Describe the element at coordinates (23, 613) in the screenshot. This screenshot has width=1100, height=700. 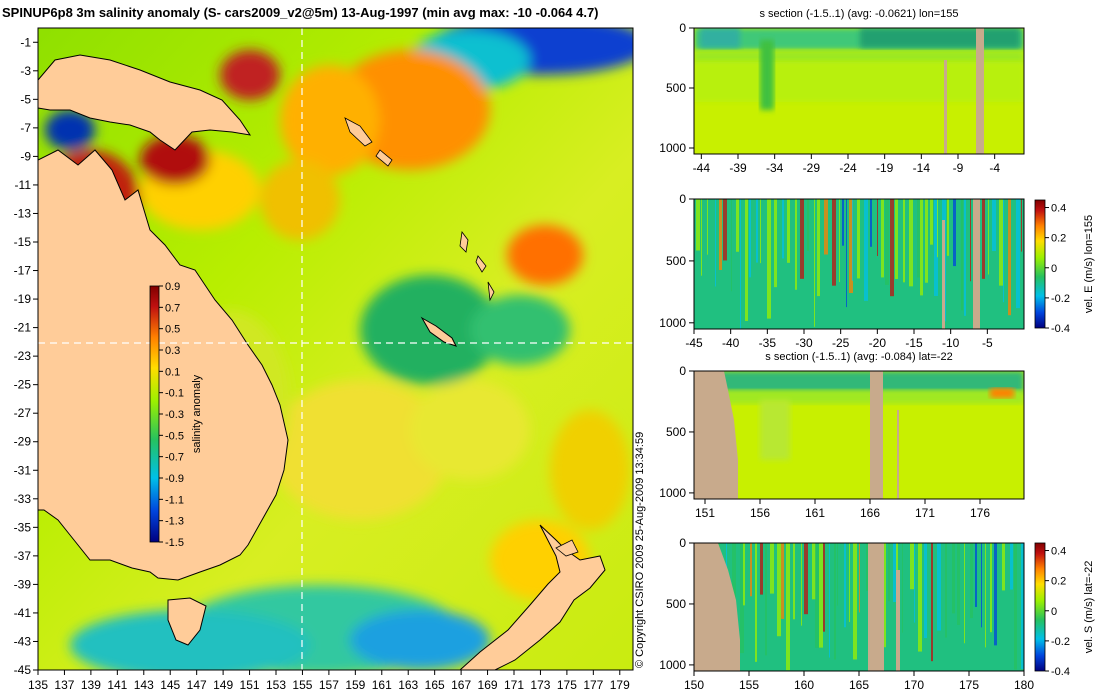
I see `map-y-tick-label: -41` at that location.